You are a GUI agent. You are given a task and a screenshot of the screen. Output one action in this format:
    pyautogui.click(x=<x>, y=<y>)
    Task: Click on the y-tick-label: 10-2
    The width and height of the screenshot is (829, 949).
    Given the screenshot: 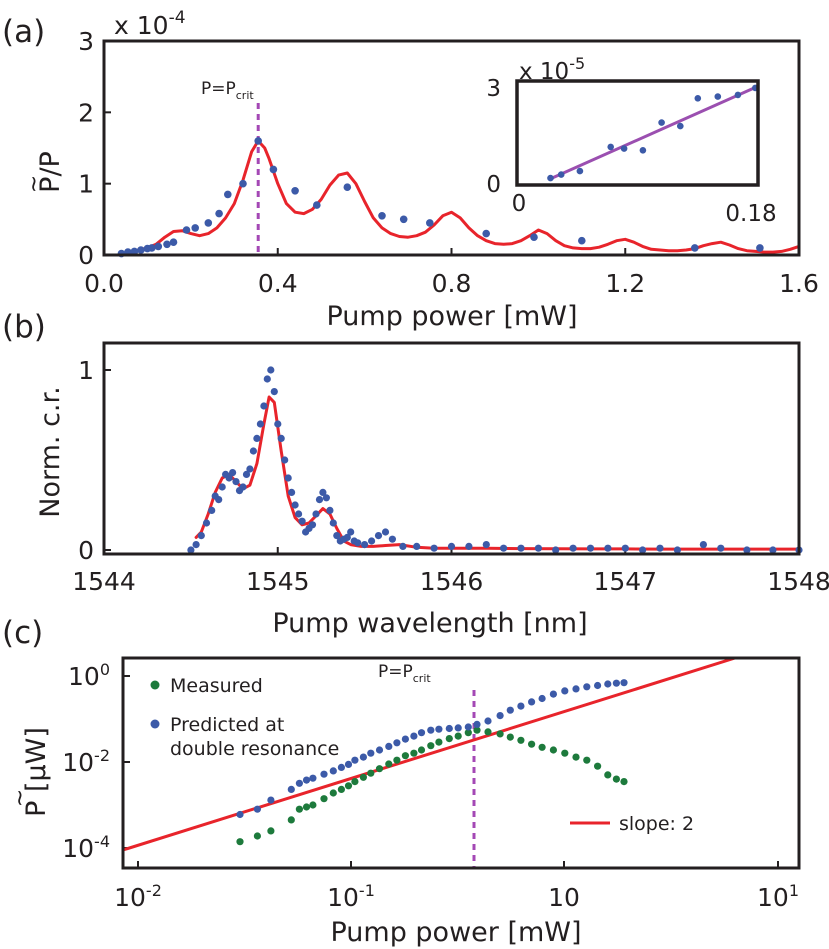 What is the action you would take?
    pyautogui.click(x=86, y=761)
    